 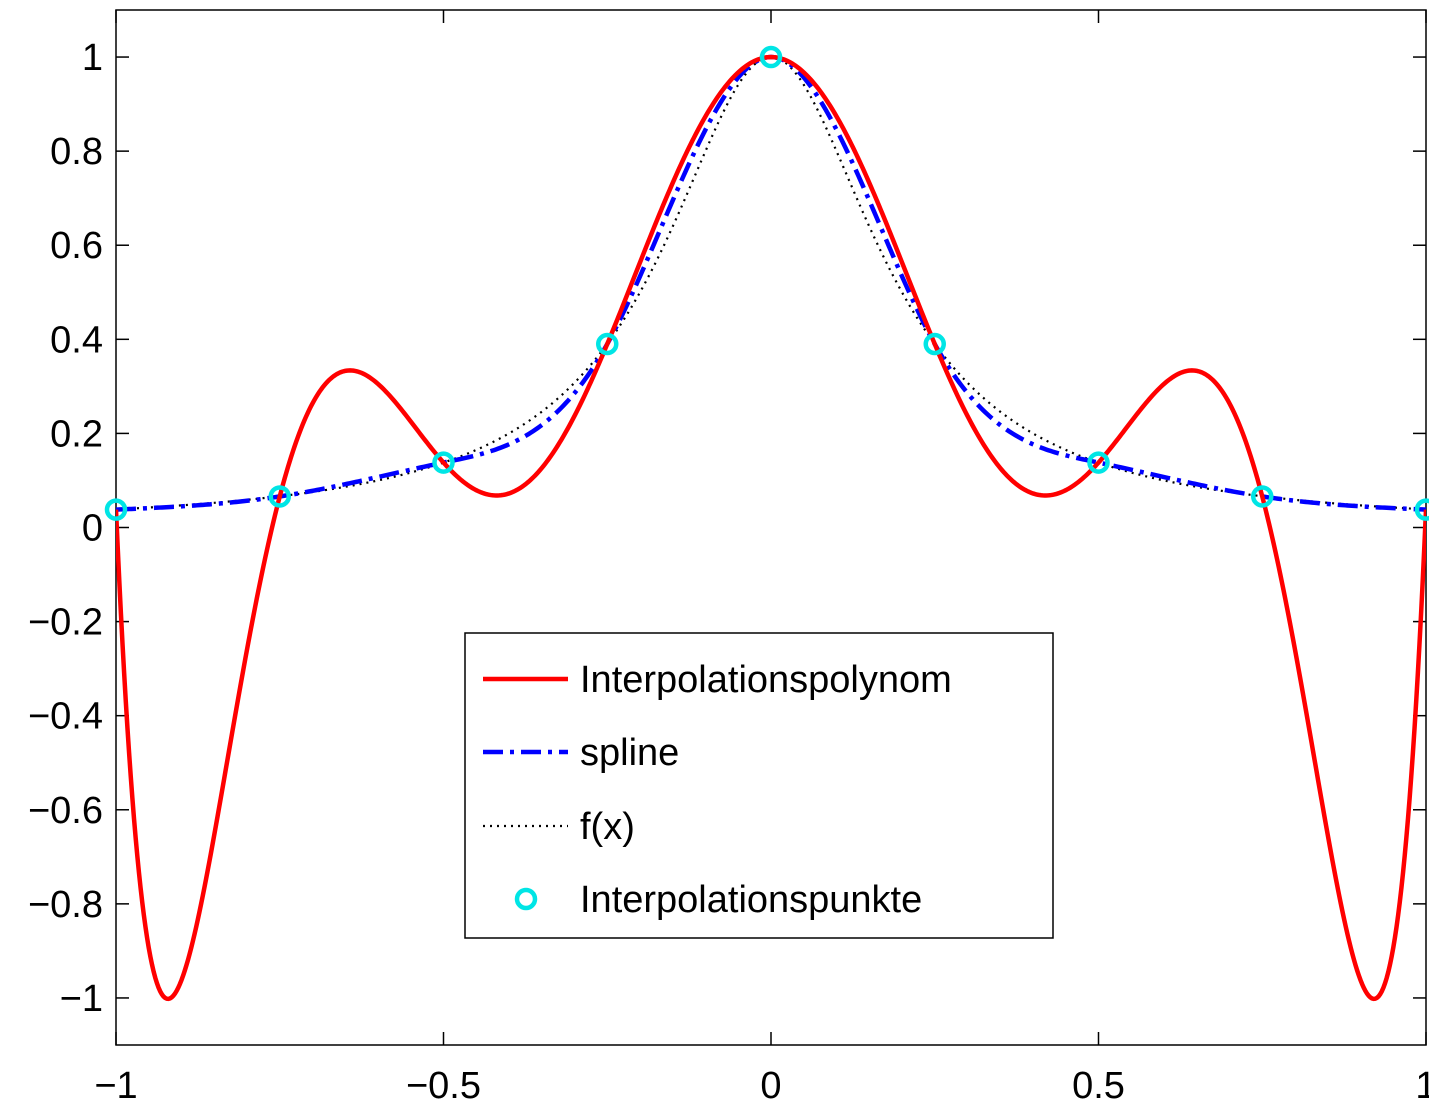 I want to click on x-tick-label: −1, so click(x=115, y=1083).